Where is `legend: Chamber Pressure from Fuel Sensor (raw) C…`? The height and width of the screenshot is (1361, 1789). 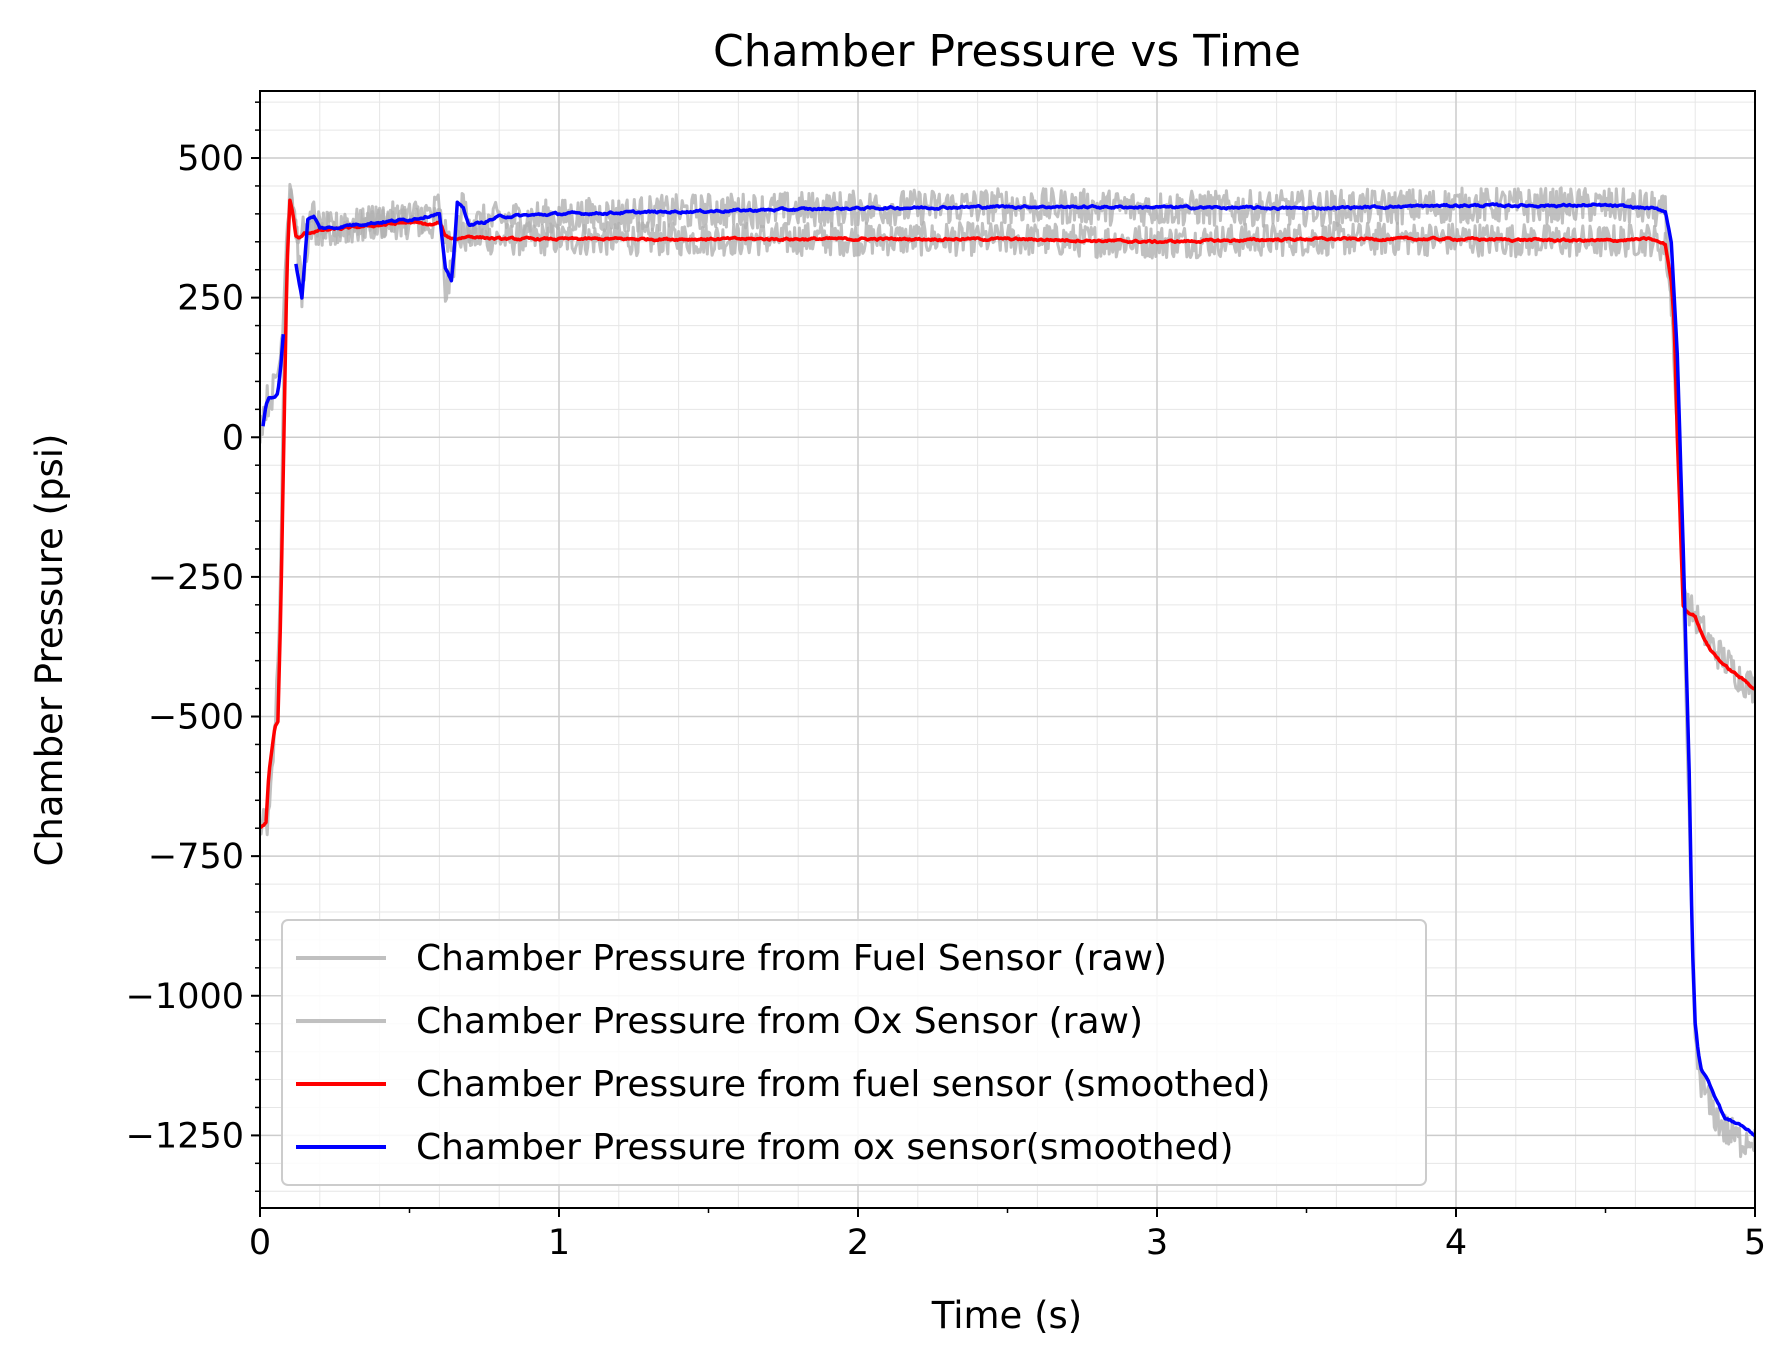 legend: Chamber Pressure from Fuel Sensor (raw) C… is located at coordinates (854, 1052).